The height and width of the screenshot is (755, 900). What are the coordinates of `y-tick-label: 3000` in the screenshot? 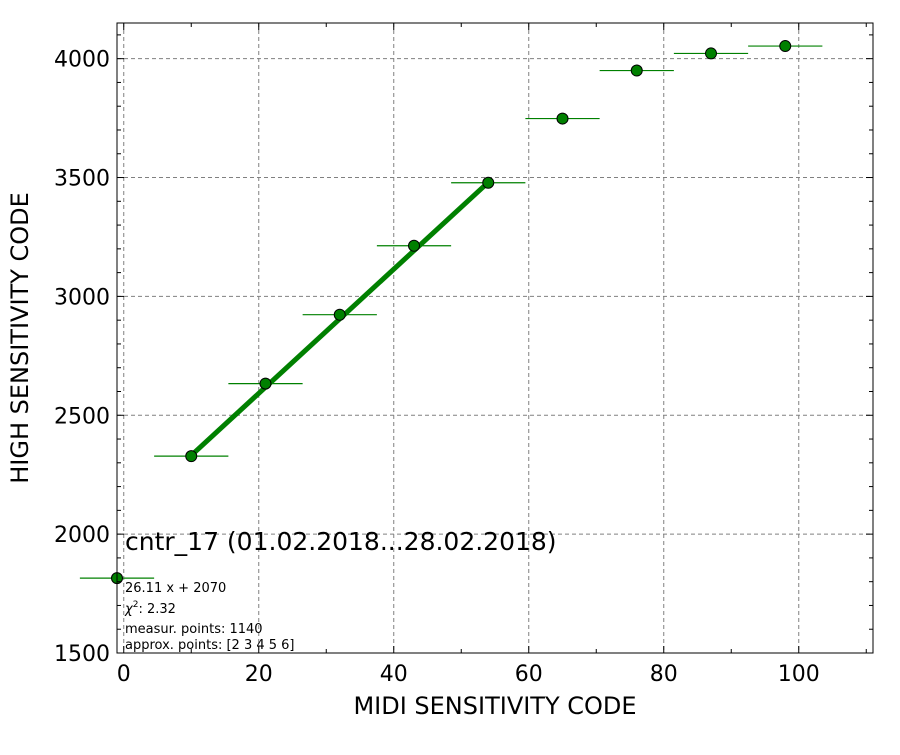 It's located at (82, 297).